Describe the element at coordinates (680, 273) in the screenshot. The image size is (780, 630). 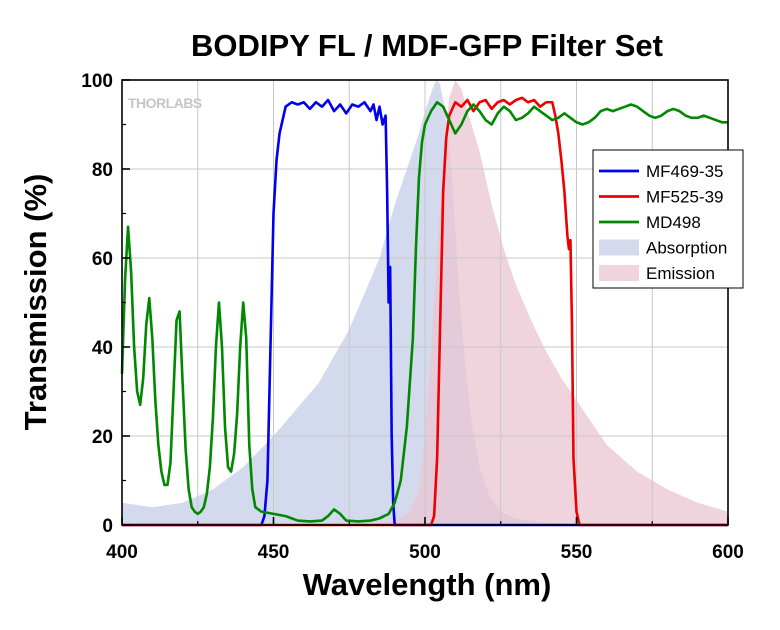
I see `legend-label-emission: Emission` at that location.